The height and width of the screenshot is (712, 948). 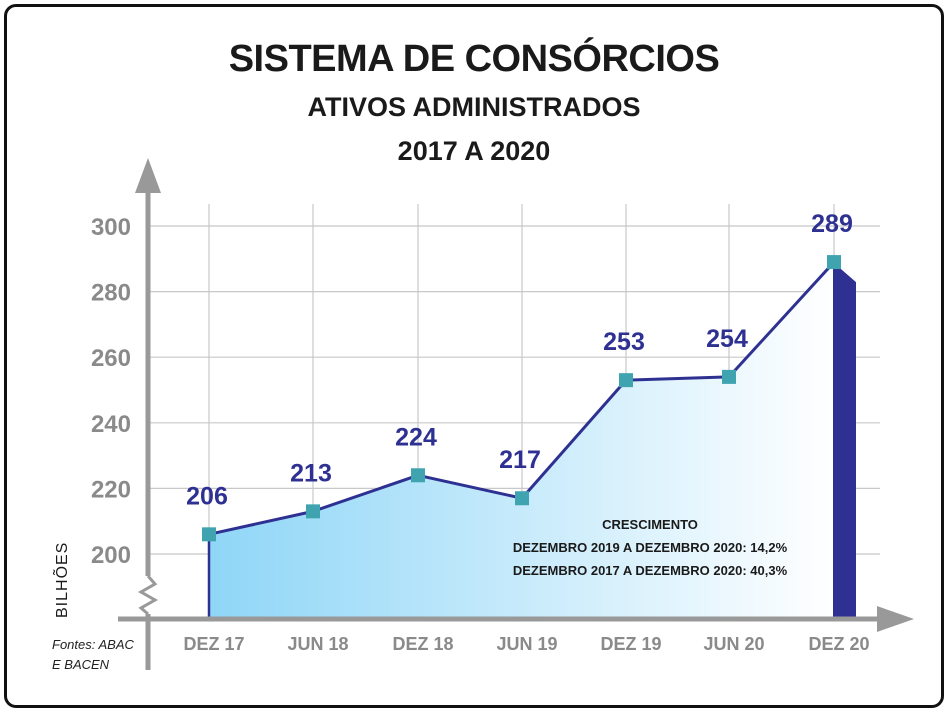 What do you see at coordinates (650, 524) in the screenshot?
I see `growth-heading: CRESCIMENTO` at bounding box center [650, 524].